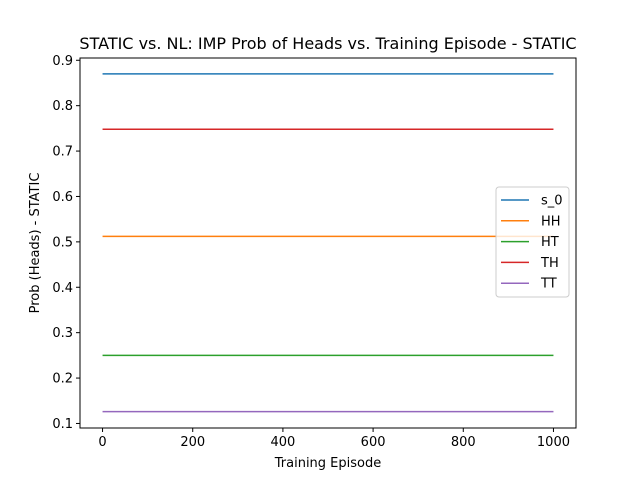 The height and width of the screenshot is (480, 640). Describe the element at coordinates (62, 288) in the screenshot. I see `y-tick-label: 0.4` at that location.